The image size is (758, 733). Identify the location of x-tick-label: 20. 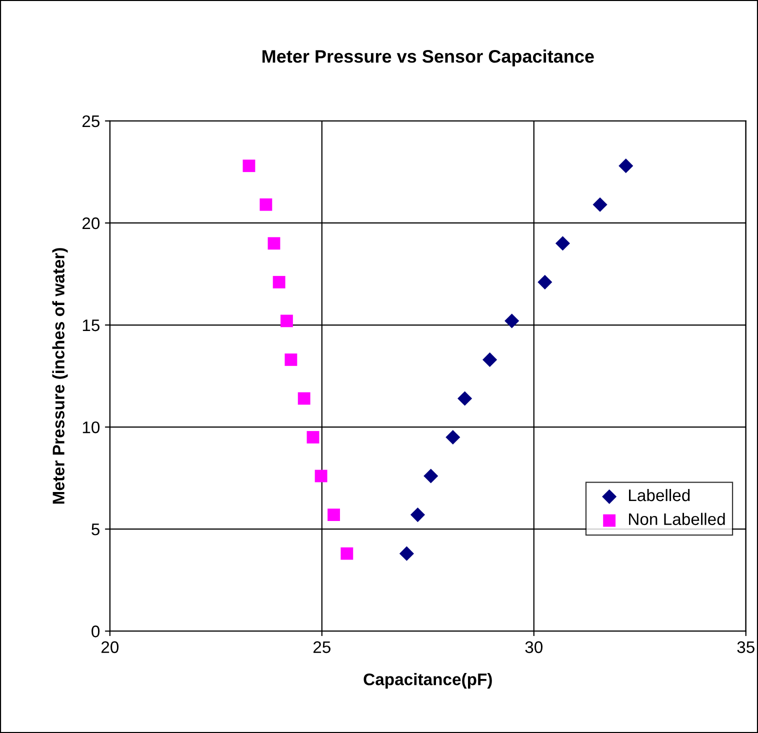
(110, 647).